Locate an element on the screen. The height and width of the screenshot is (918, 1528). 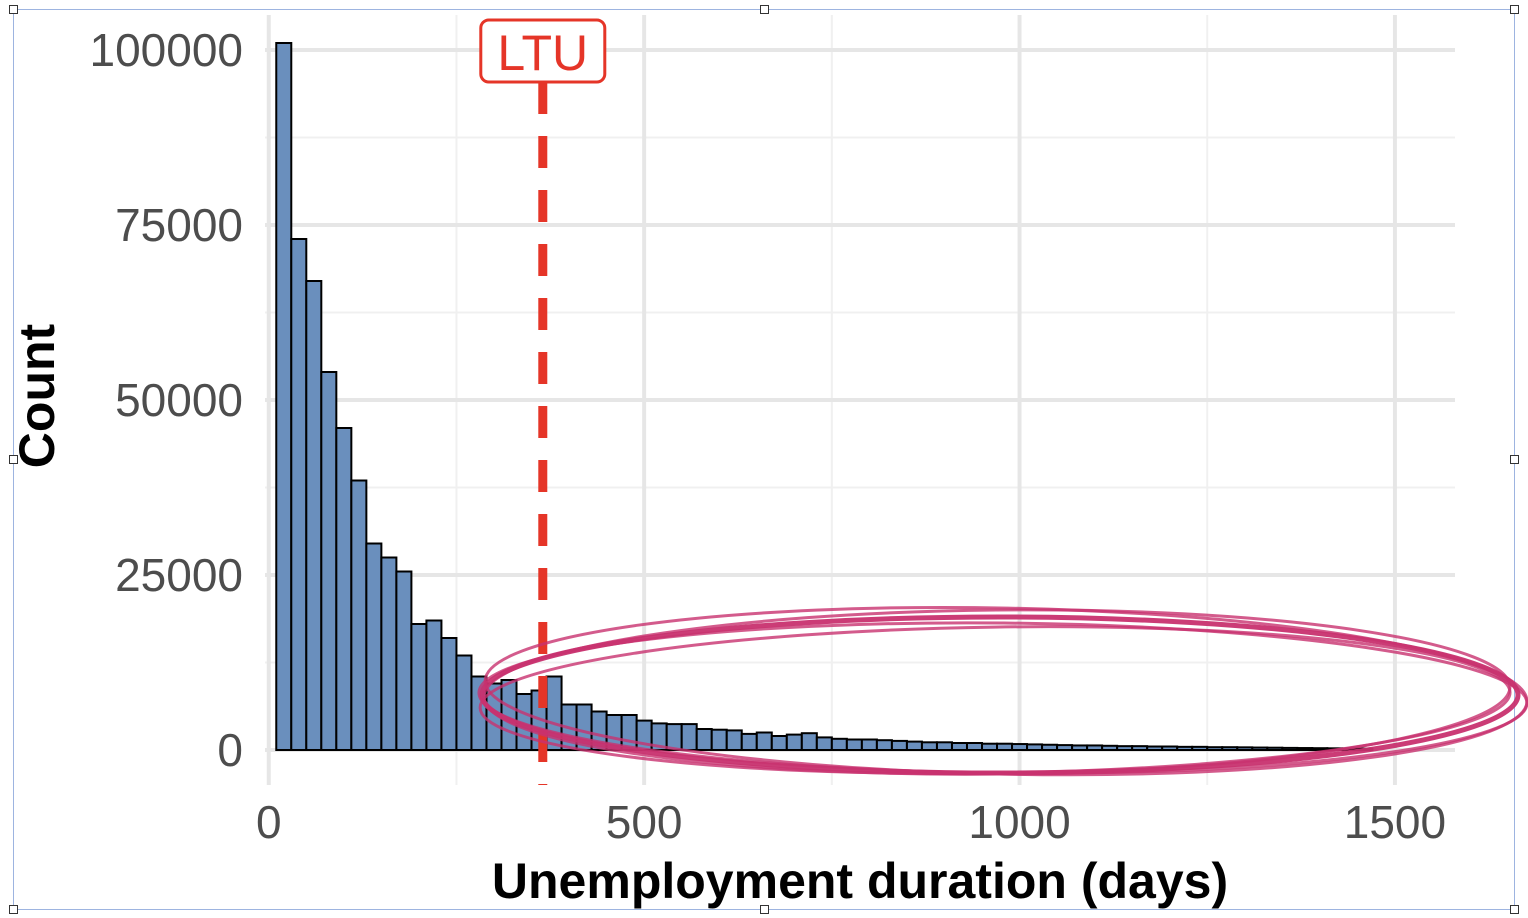
y-tick-label: 100000 is located at coordinates (167, 50).